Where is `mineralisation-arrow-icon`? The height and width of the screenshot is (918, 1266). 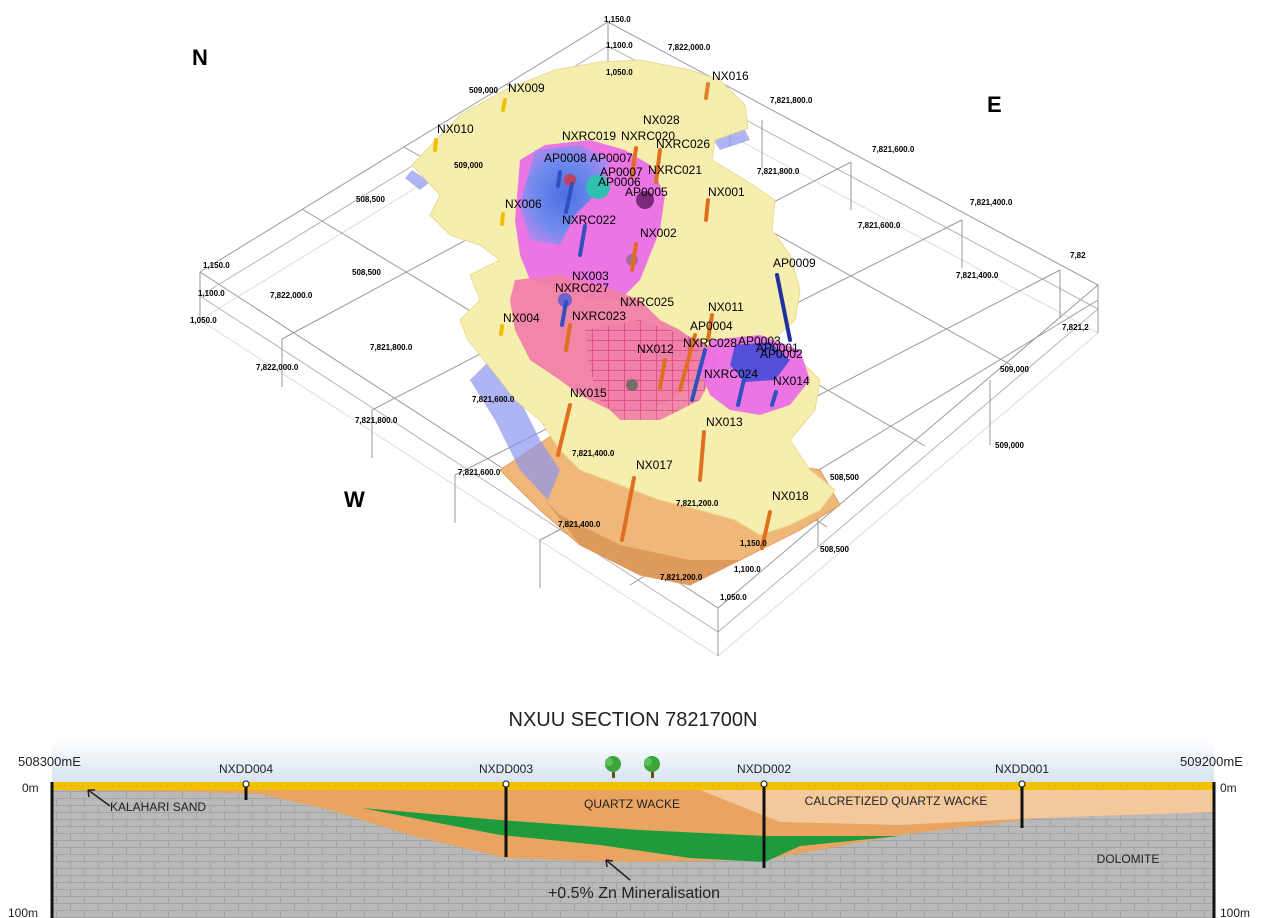 mineralisation-arrow-icon is located at coordinates (618, 870).